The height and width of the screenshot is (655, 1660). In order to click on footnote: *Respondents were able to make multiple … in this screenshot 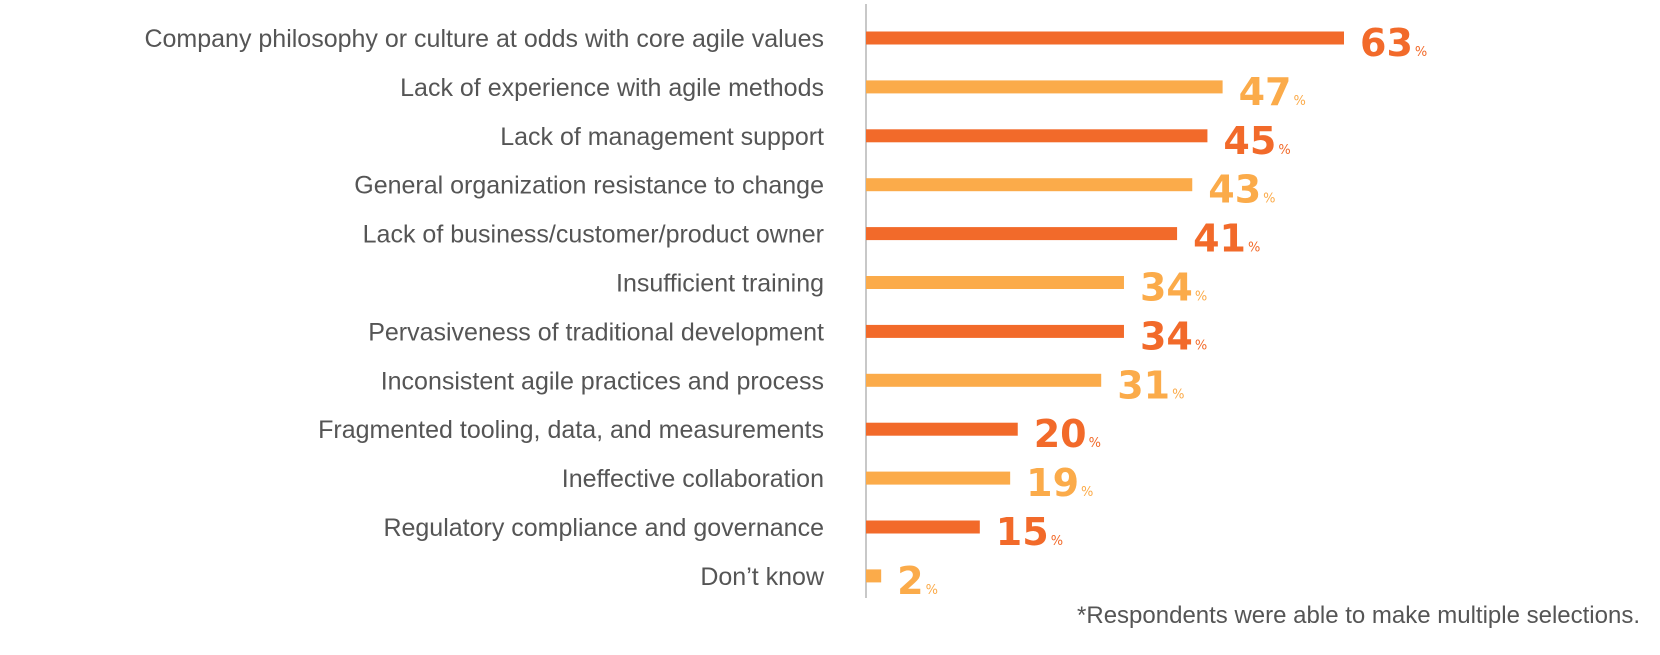, I will do `click(1358, 615)`.